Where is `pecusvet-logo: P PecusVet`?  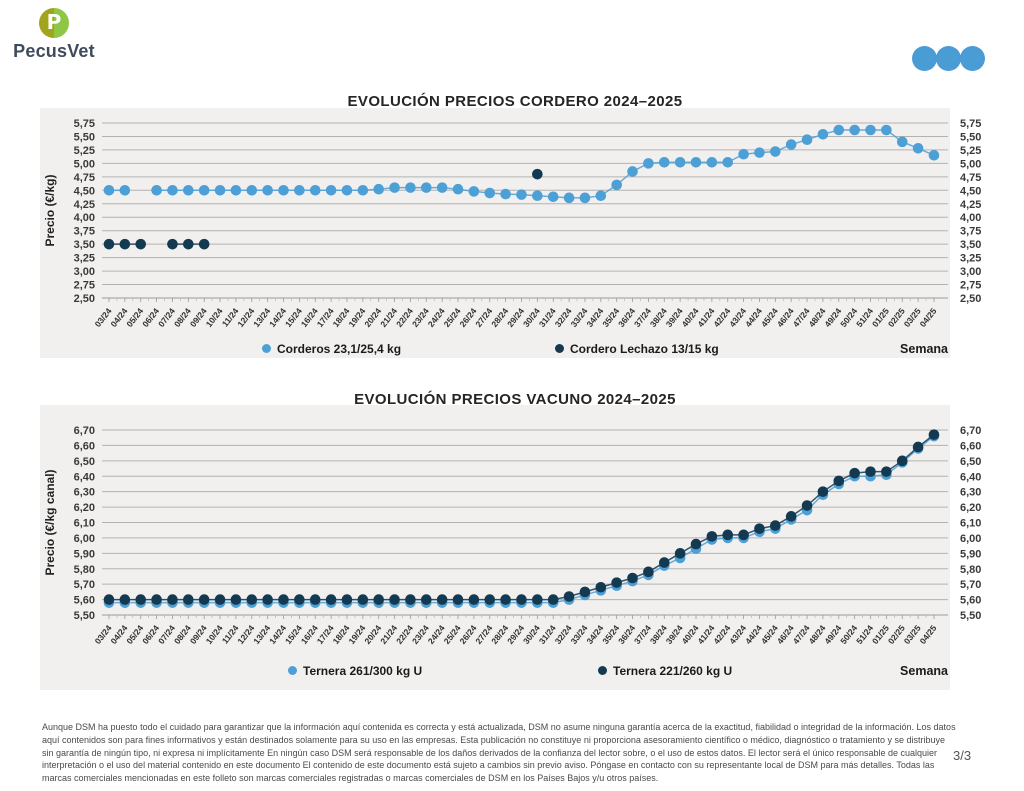 pecusvet-logo: P PecusVet is located at coordinates (54, 35).